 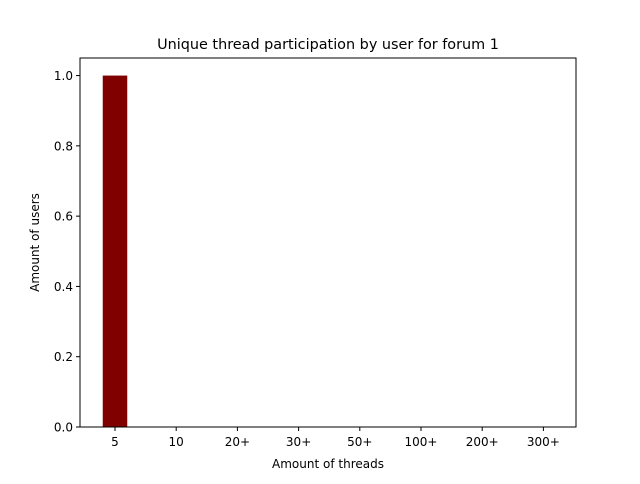 What do you see at coordinates (482, 442) in the screenshot?
I see `x-tick-label: 200+` at bounding box center [482, 442].